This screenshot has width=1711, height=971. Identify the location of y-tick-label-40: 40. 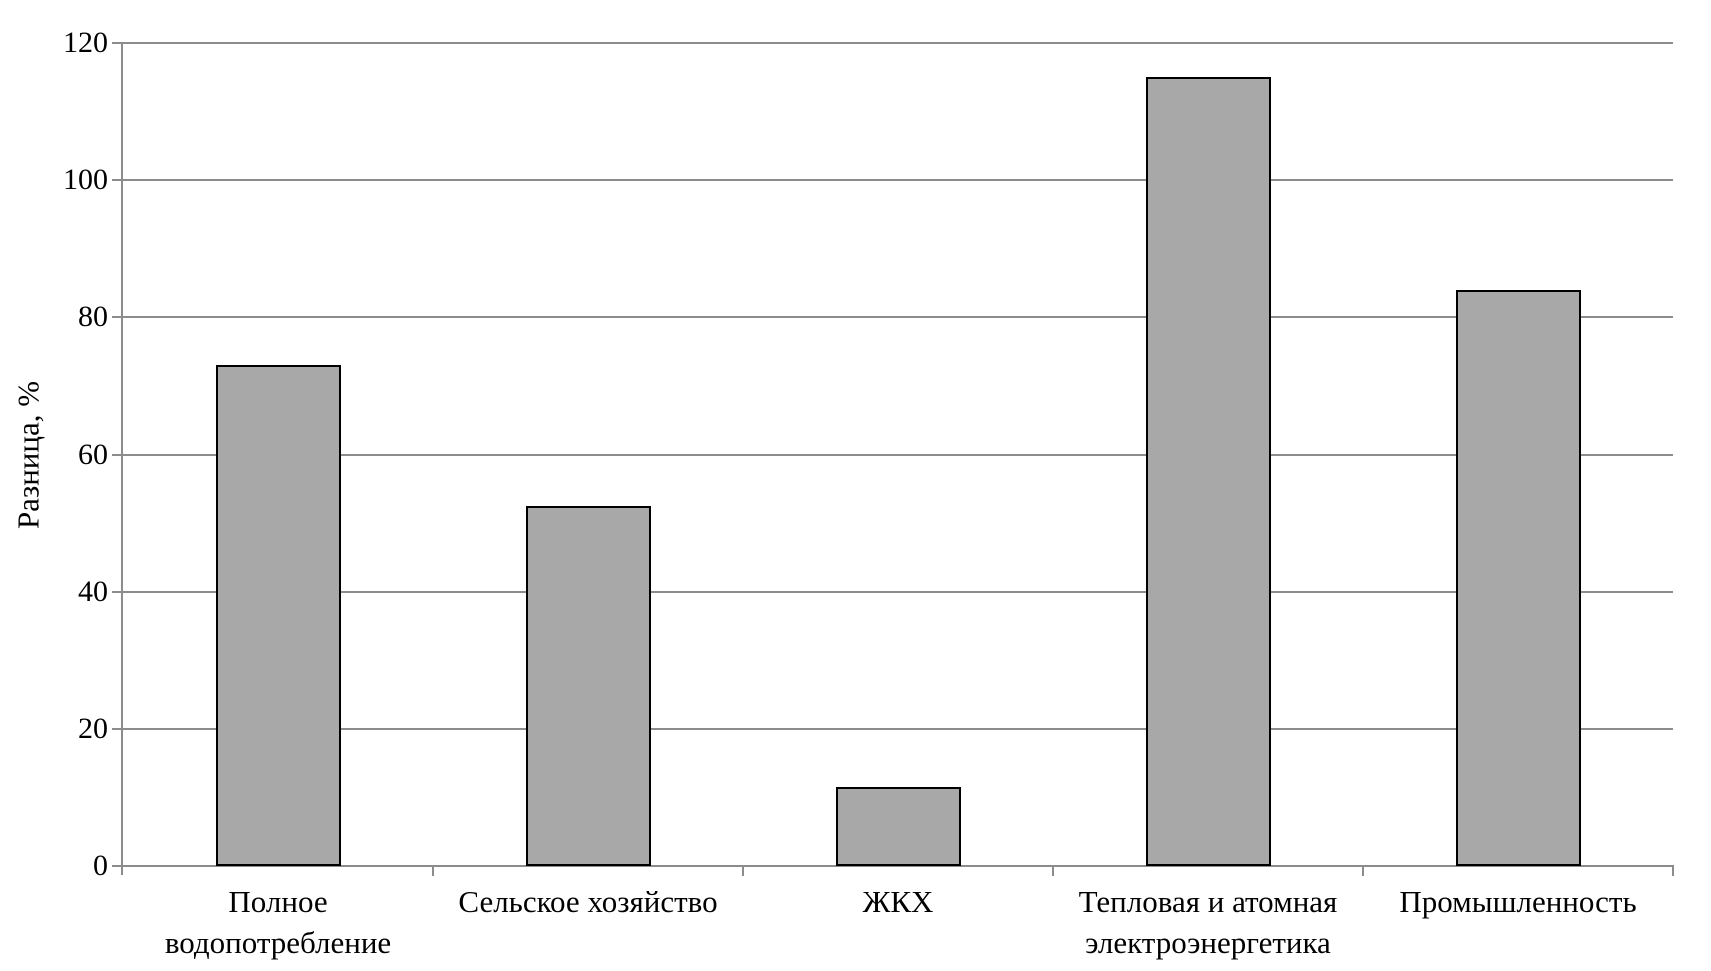
(93, 591).